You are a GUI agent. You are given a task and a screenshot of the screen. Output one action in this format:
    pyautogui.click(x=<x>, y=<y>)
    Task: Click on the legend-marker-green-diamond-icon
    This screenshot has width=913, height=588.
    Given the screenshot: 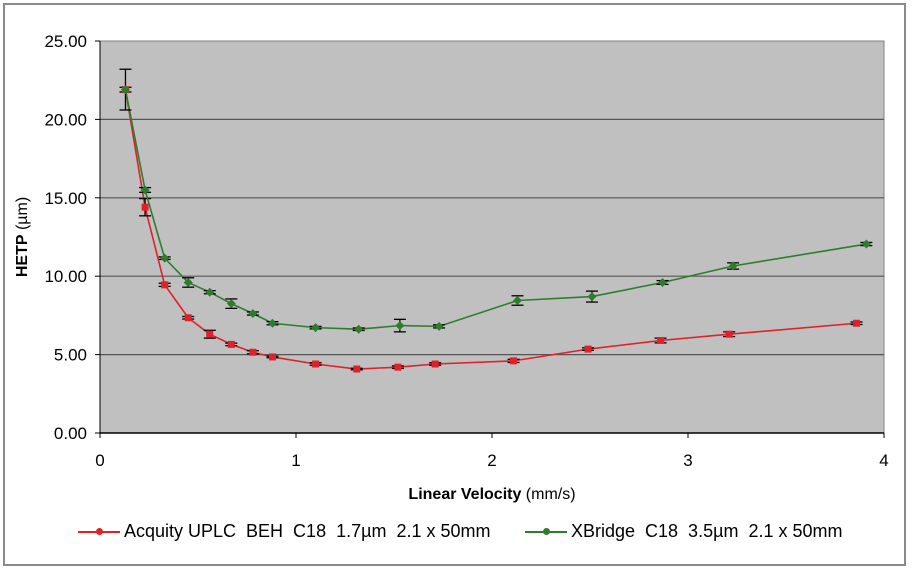 What is the action you would take?
    pyautogui.click(x=546, y=532)
    